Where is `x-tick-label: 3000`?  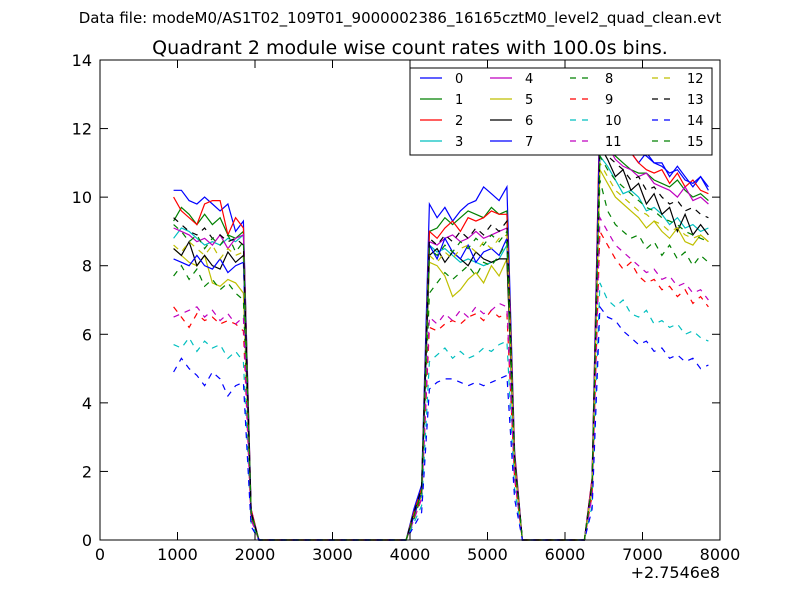 x-tick-label: 3000 is located at coordinates (332, 554).